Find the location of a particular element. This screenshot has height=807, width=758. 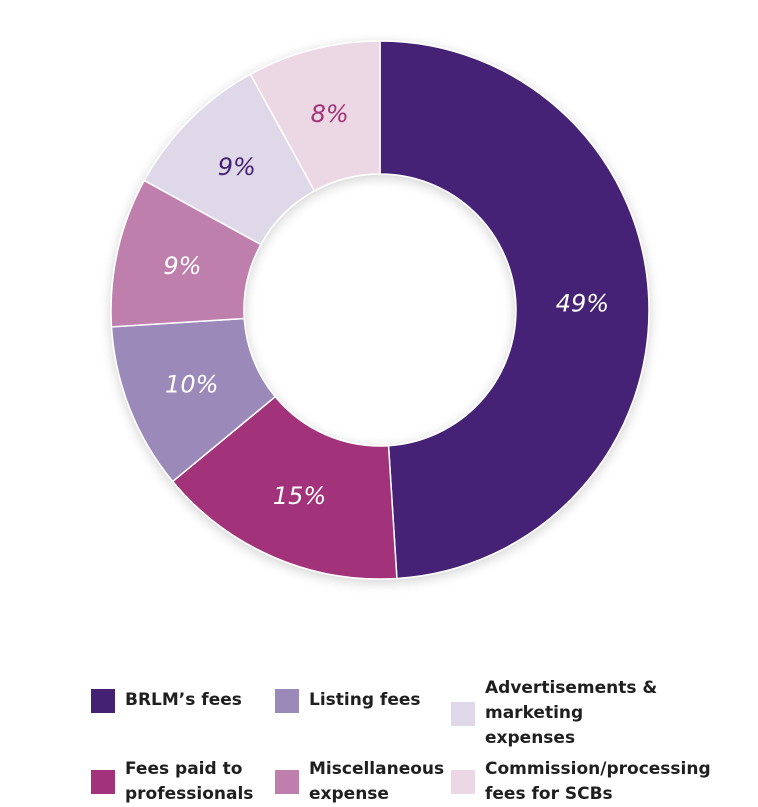

legend-label: Miscellaneous expense is located at coordinates (377, 781).